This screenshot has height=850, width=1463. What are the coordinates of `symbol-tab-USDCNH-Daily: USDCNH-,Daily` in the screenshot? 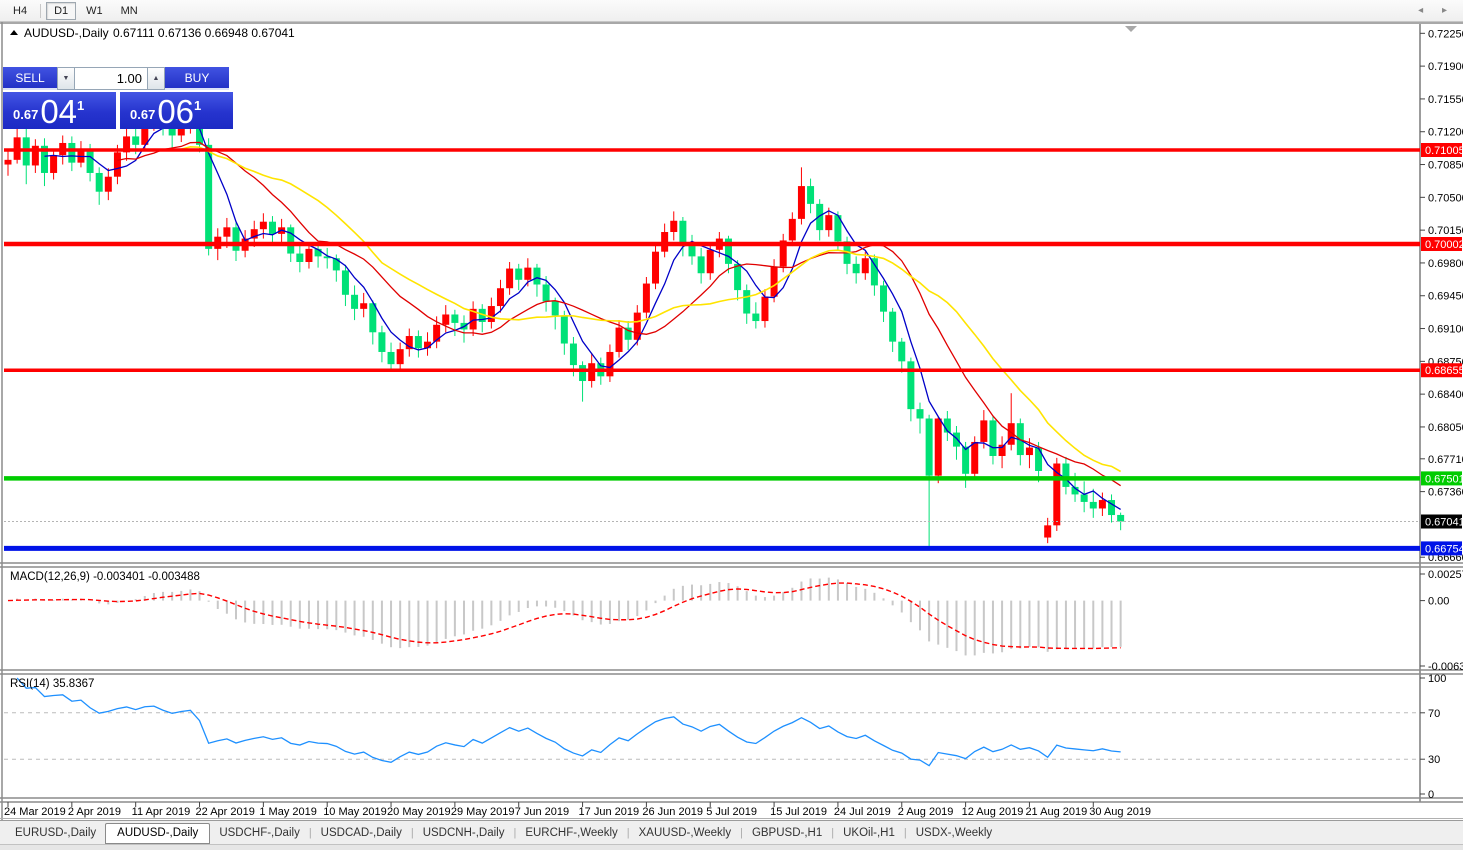 It's located at (463, 832).